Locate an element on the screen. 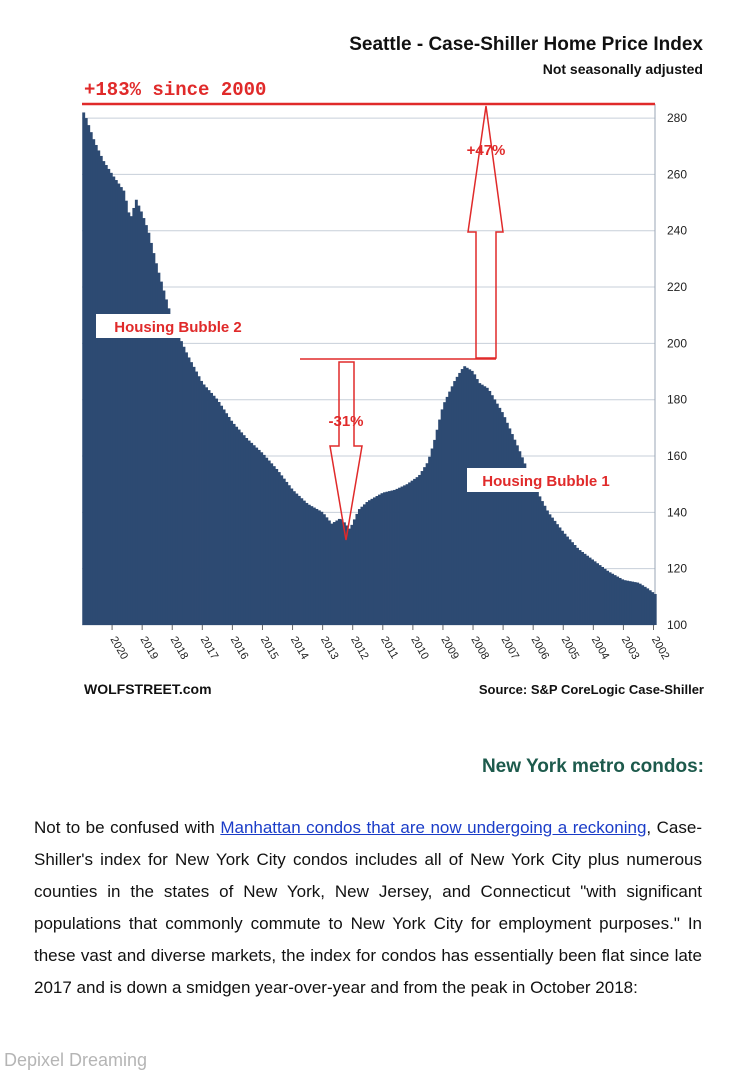 This screenshot has height=1080, width=737. drop-label: -31% is located at coordinates (345, 421).